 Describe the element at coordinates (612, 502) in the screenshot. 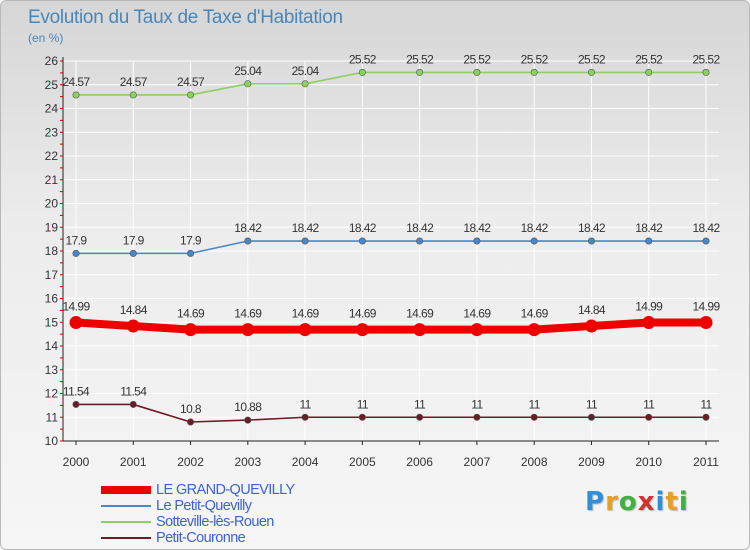

I see `logo-letter: r` at that location.